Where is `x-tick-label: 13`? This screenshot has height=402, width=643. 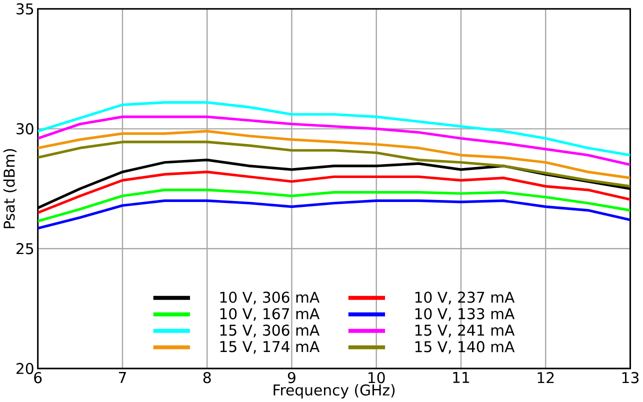
x-tick-label: 13 is located at coordinates (630, 378).